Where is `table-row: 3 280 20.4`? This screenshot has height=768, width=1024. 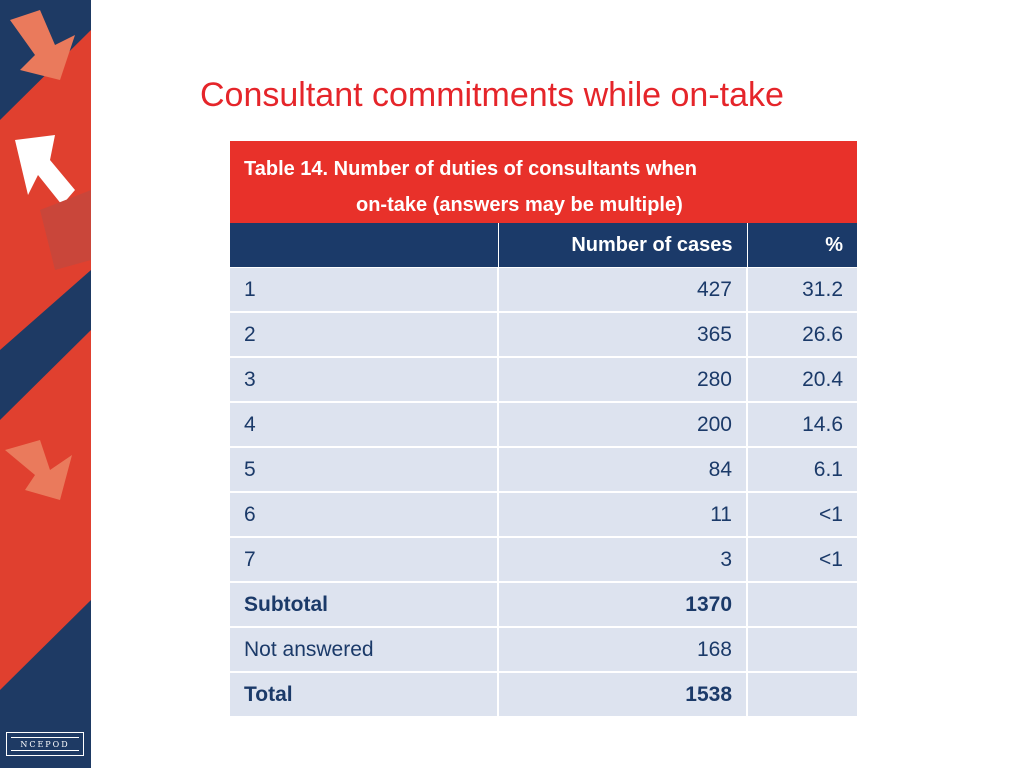
table-row: 3 280 20.4 is located at coordinates (543, 380).